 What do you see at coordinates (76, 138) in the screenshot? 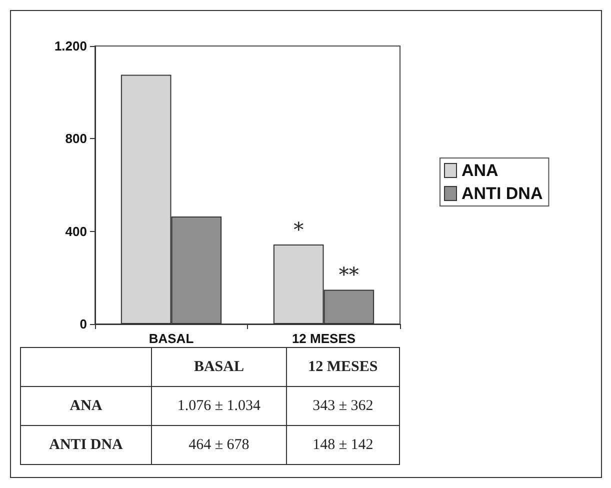
I see `y-tick-label: 800` at bounding box center [76, 138].